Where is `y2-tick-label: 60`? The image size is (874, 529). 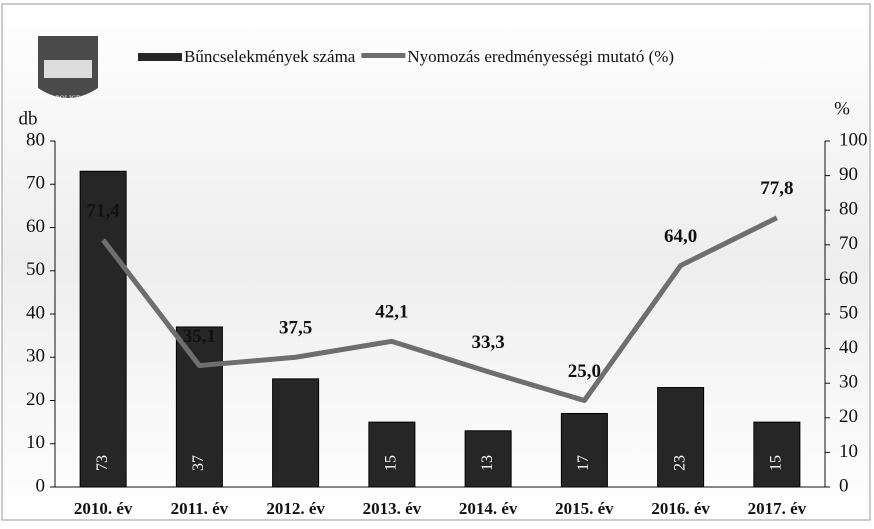
y2-tick-label: 60 is located at coordinates (848, 278).